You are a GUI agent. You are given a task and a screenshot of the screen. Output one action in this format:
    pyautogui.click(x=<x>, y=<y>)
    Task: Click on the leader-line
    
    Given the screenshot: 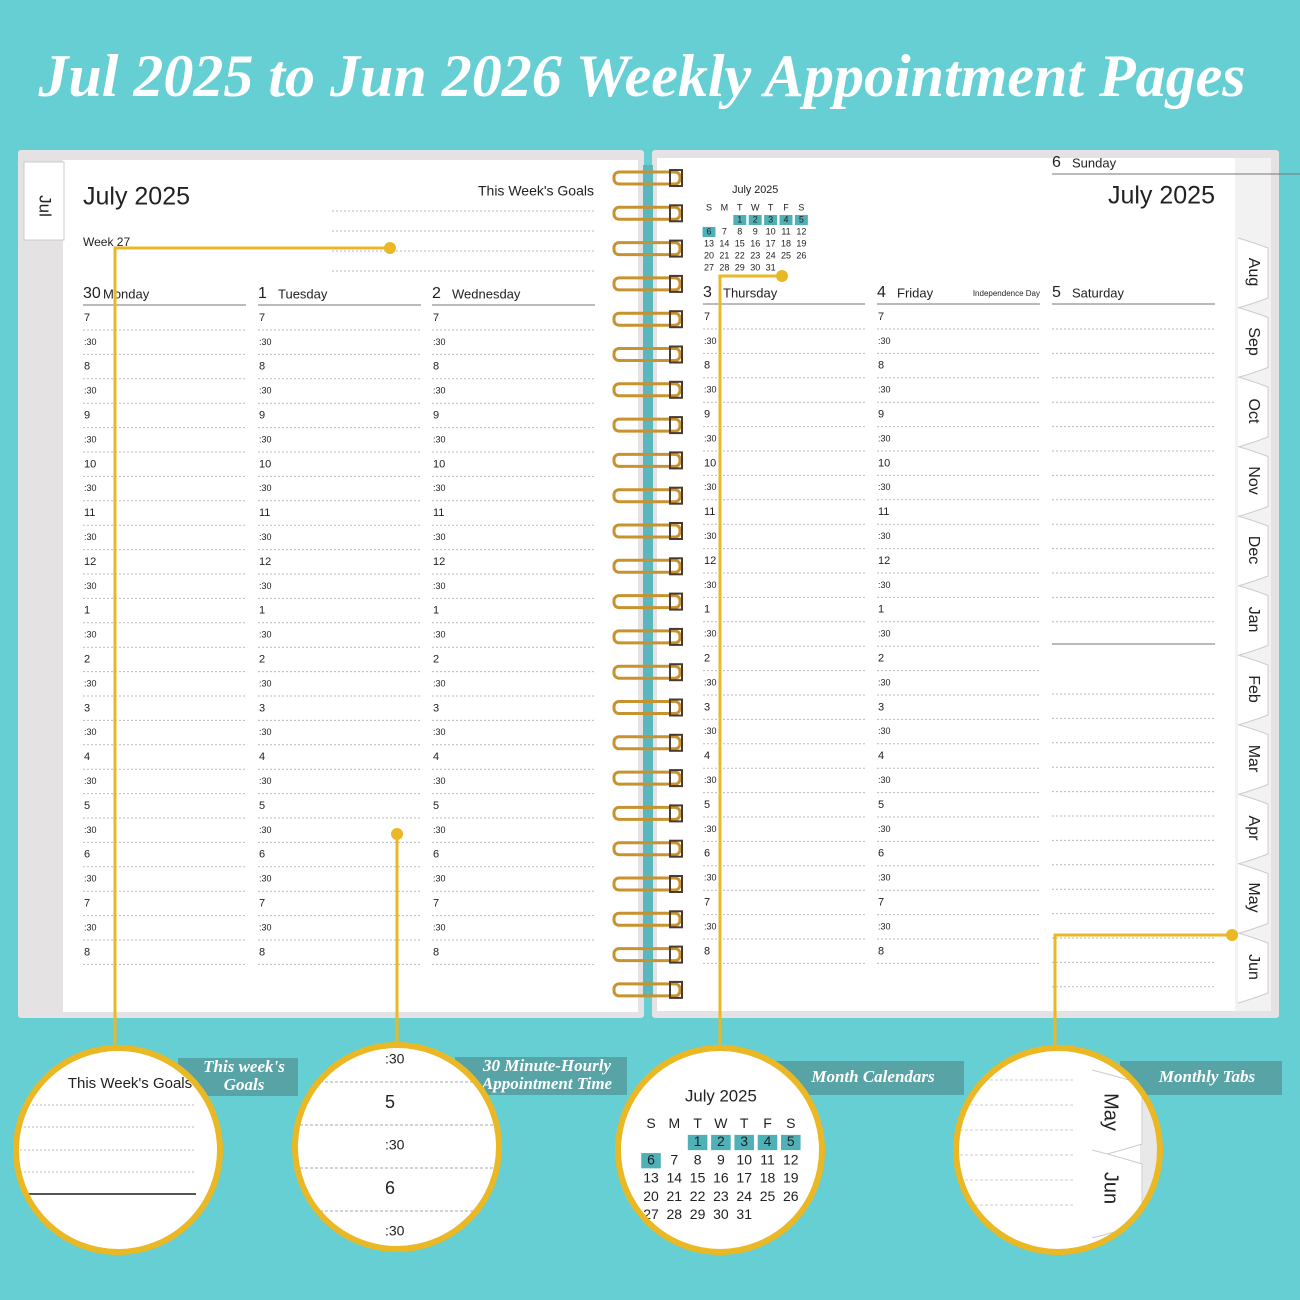 What is the action you would take?
    pyautogui.click(x=1142, y=990)
    